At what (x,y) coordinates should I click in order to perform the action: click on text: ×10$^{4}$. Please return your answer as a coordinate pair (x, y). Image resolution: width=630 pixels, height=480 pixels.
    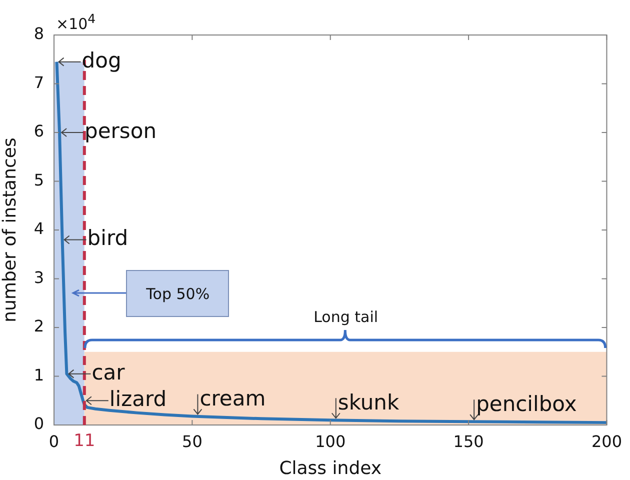
    Looking at the image, I should click on (76, 22).